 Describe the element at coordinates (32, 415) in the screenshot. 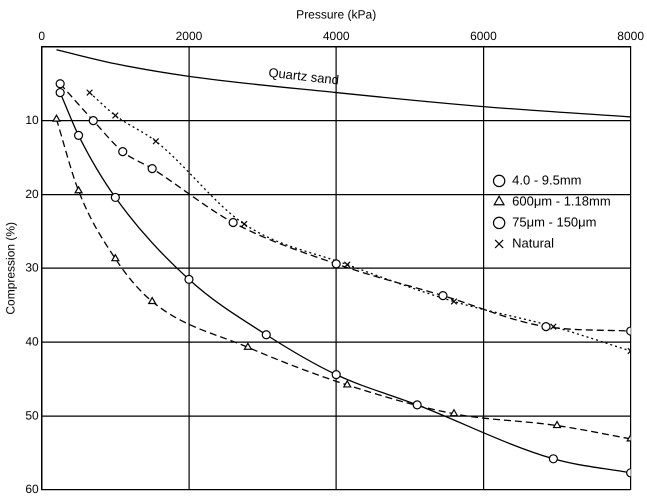

I see `y-tick-label: 50` at that location.